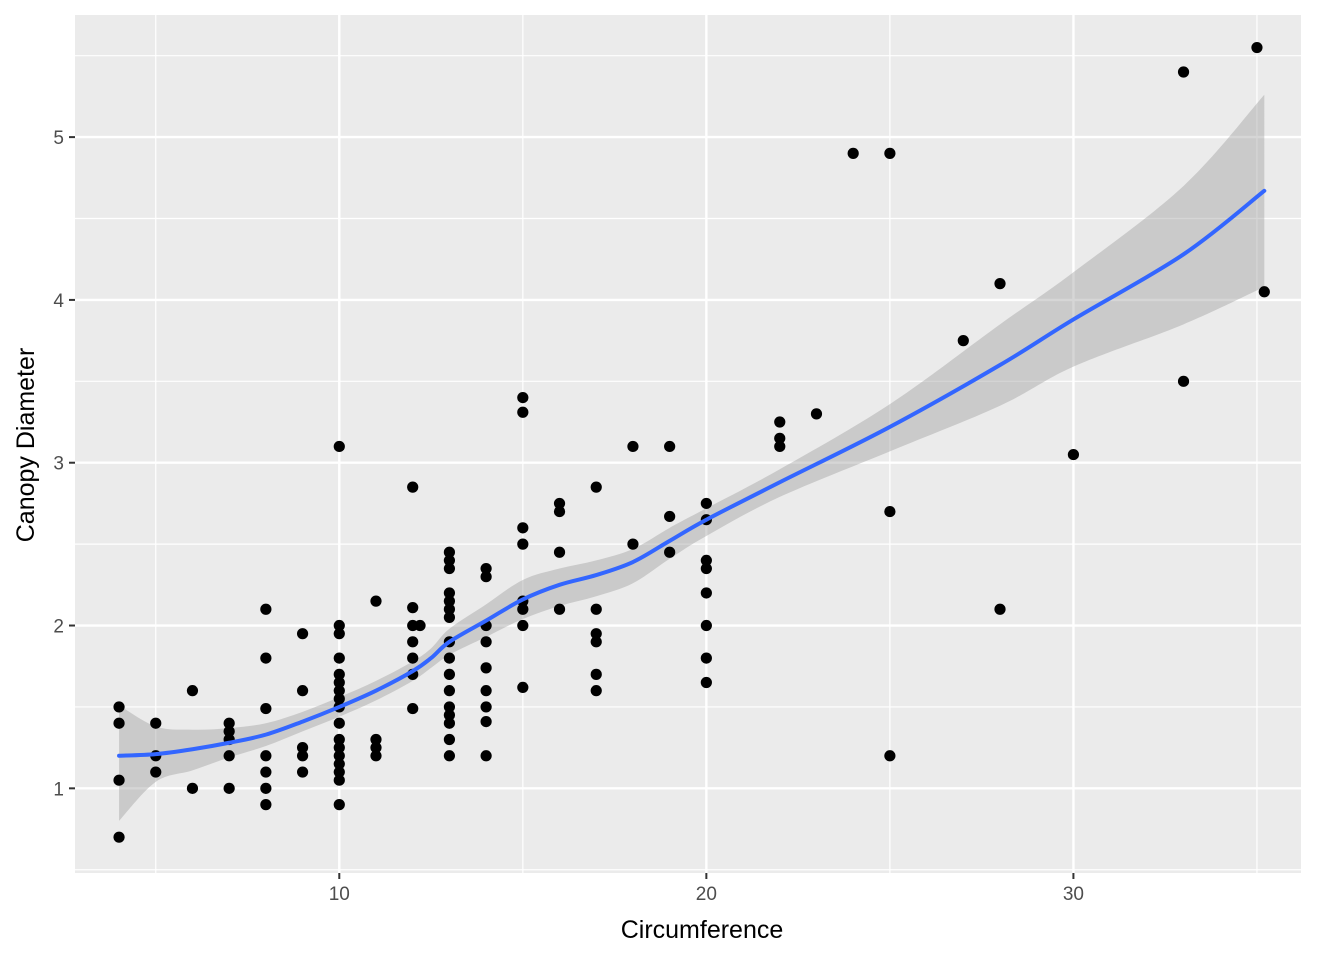  Describe the element at coordinates (58, 138) in the screenshot. I see `y-tick-label: 5` at that location.